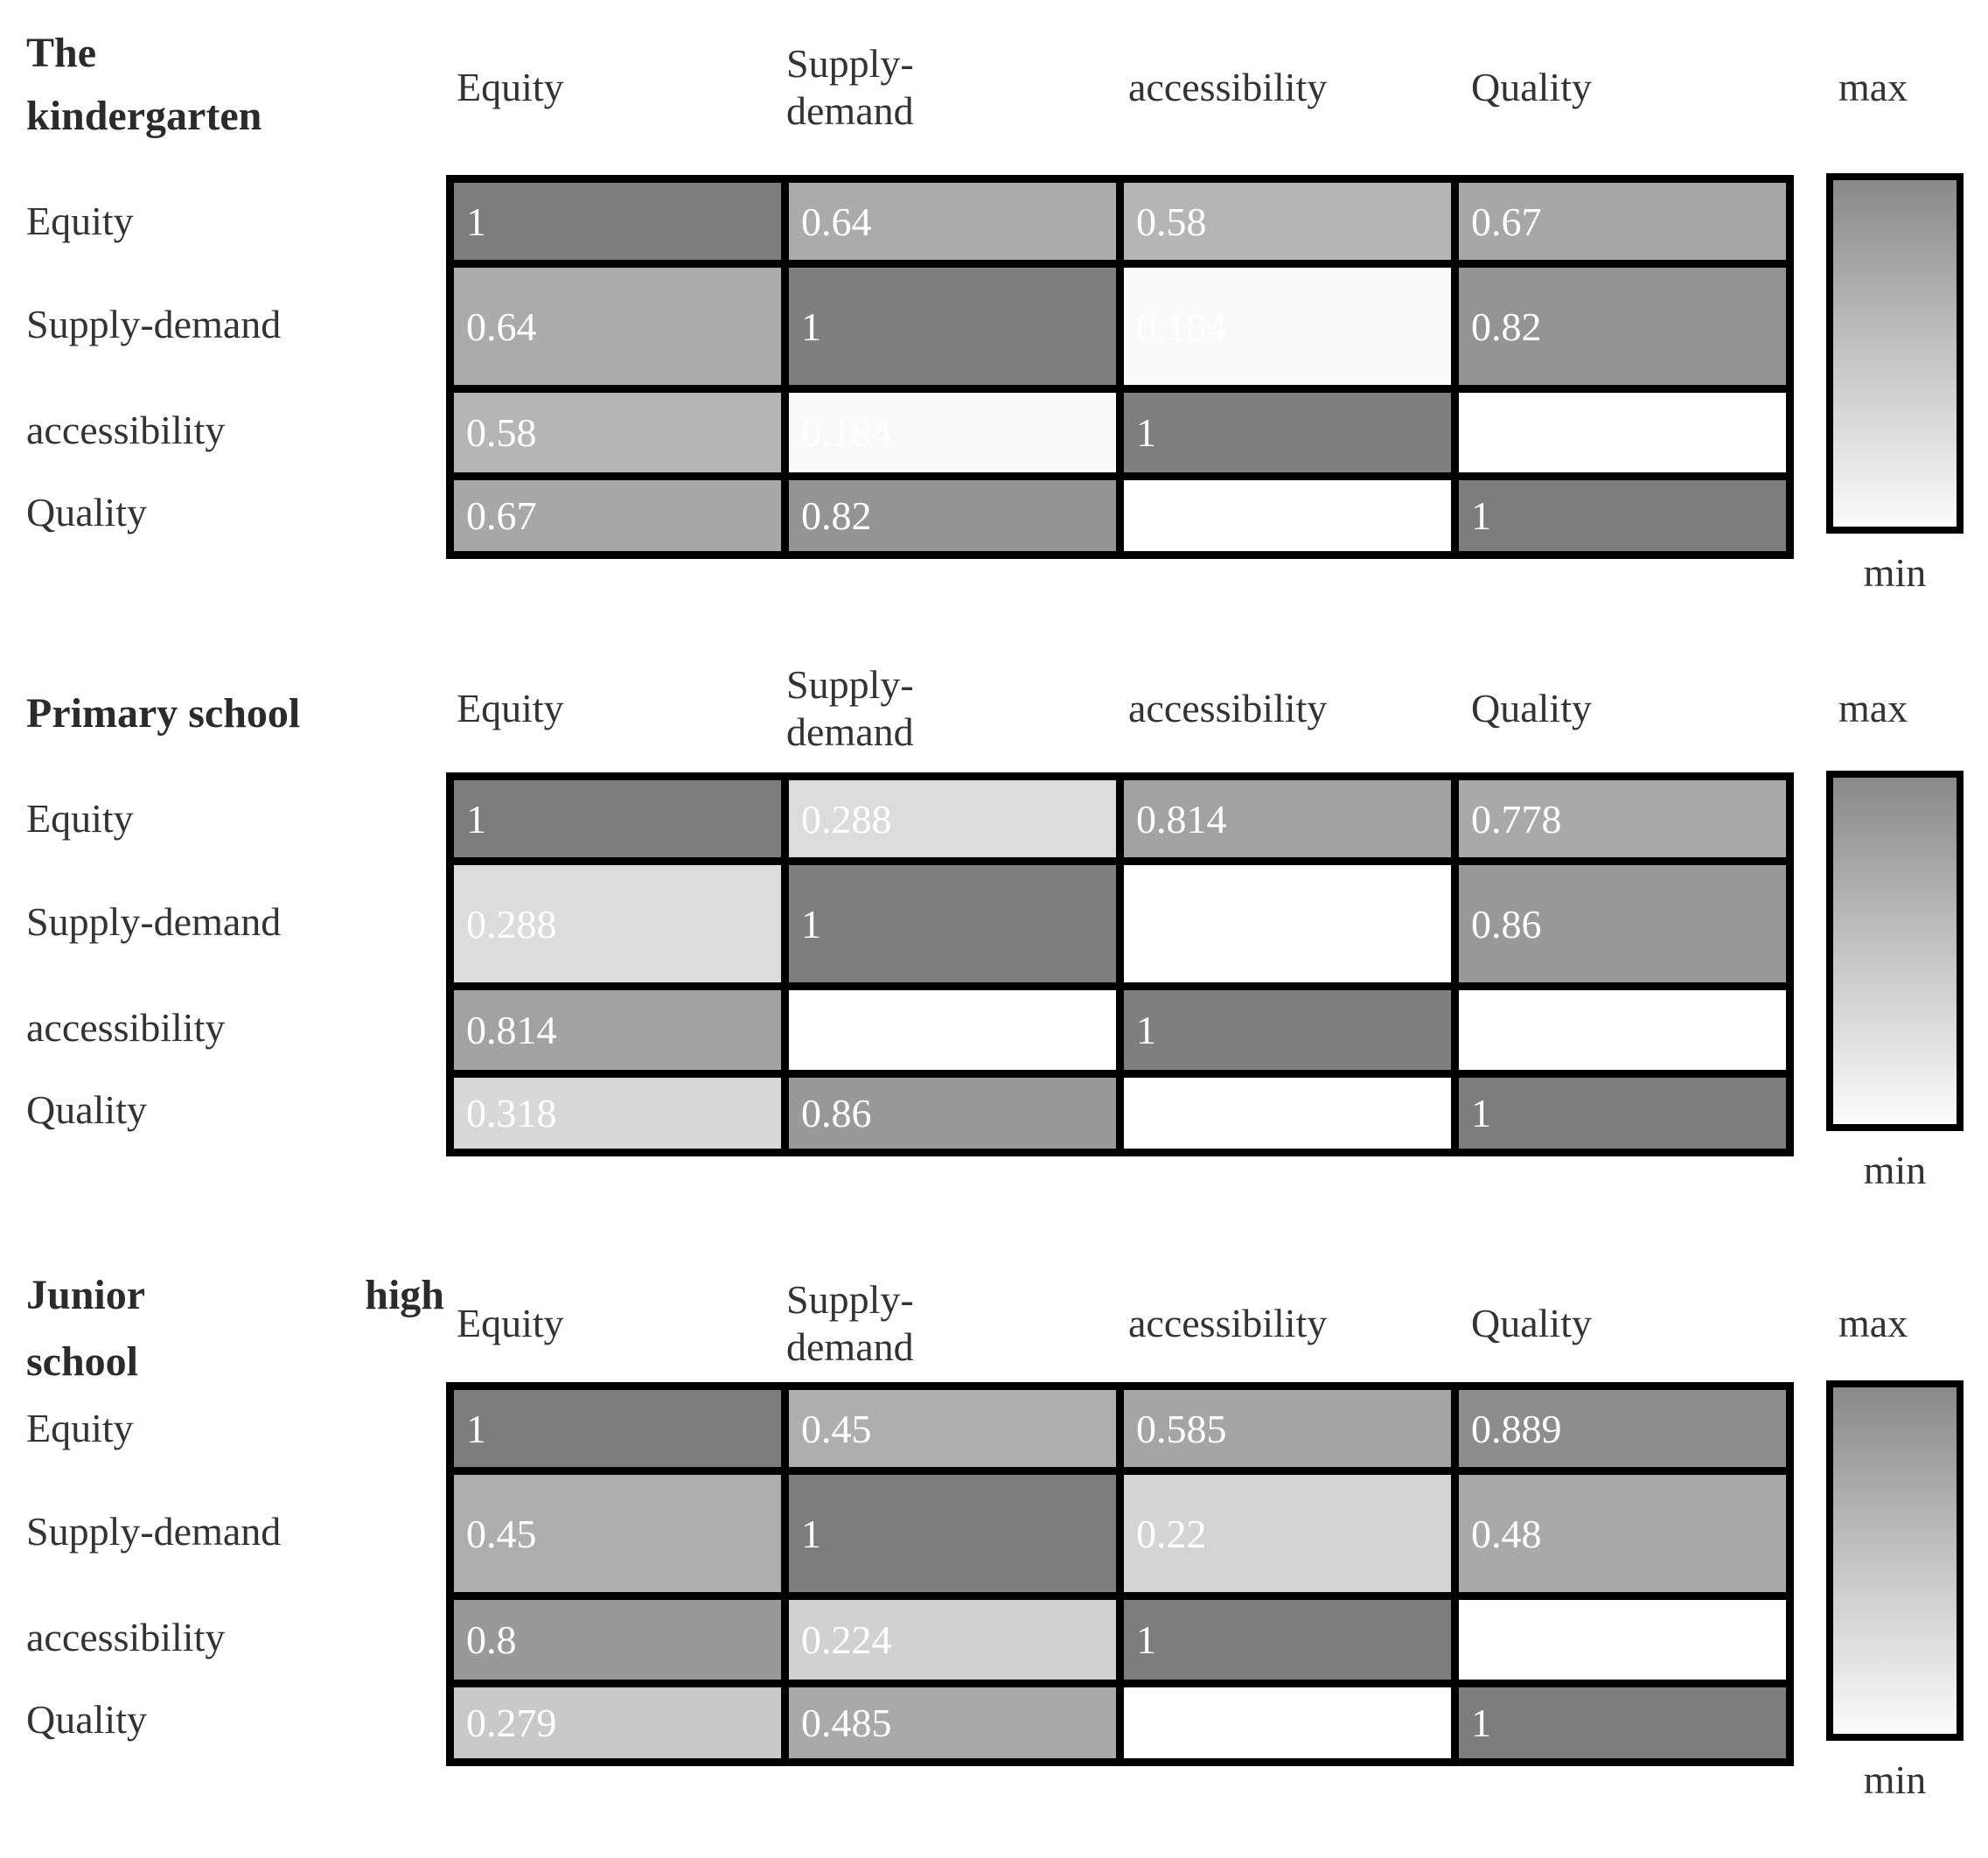 The height and width of the screenshot is (1858, 1988). I want to click on heatmap-cell: 0.224, so click(952, 1640).